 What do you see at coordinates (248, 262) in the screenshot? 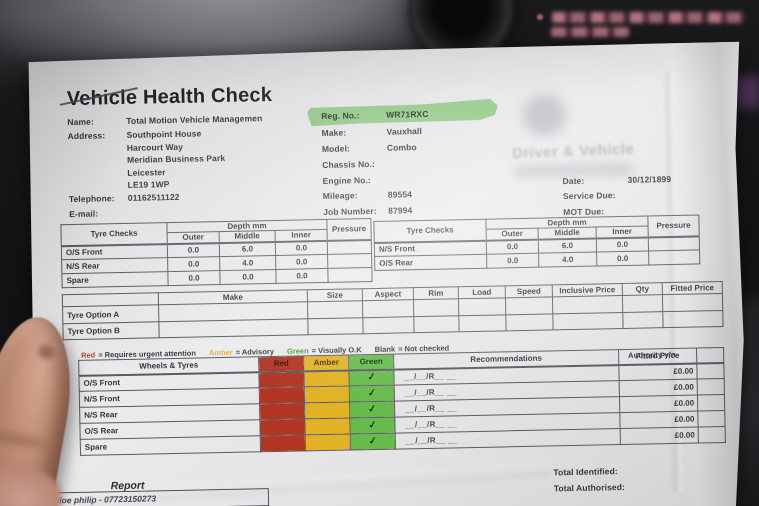
I see `middle-depth: 4.0` at bounding box center [248, 262].